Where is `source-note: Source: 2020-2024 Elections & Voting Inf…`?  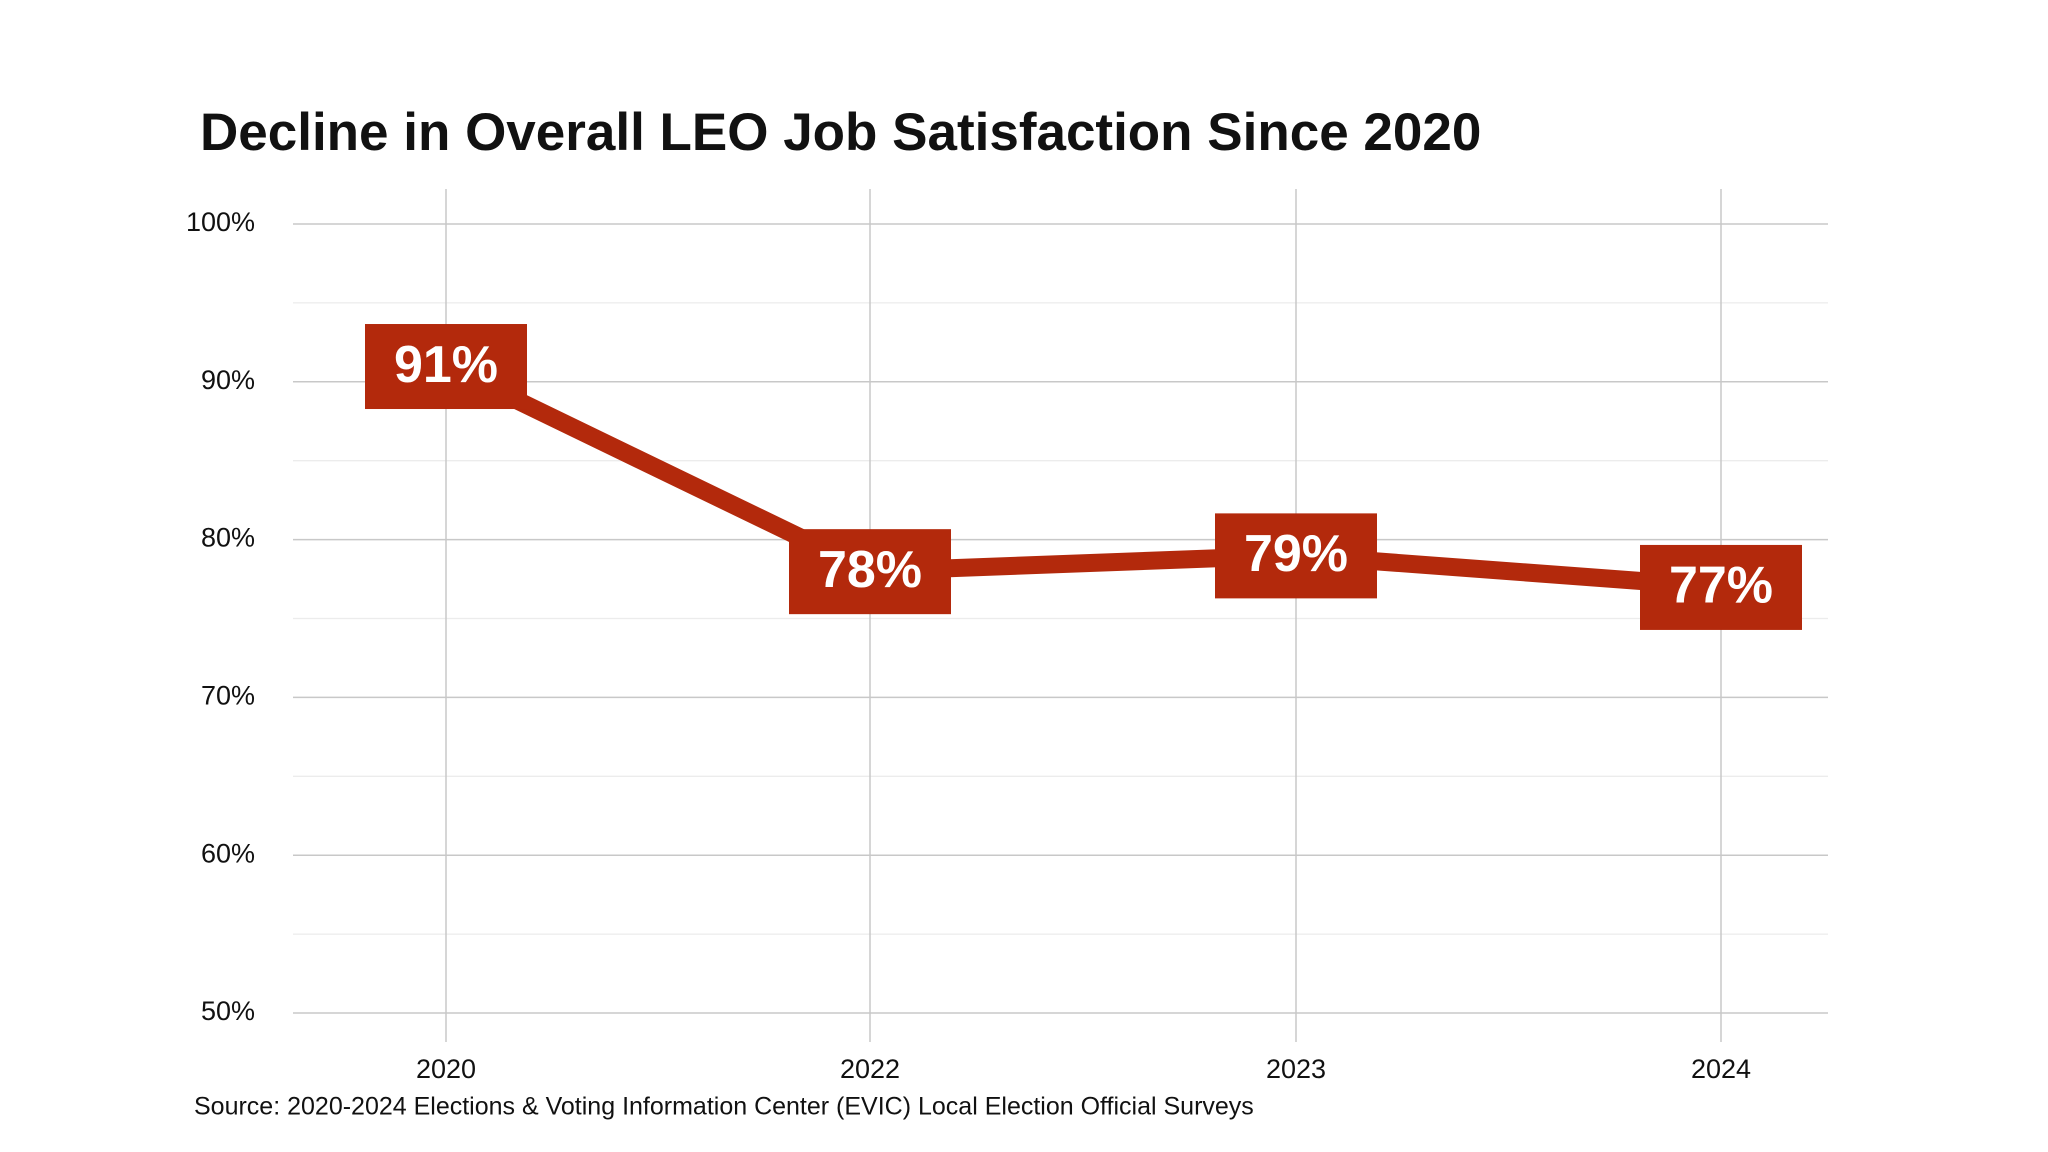 source-note: Source: 2020-2024 Elections & Voting Inf… is located at coordinates (724, 1107).